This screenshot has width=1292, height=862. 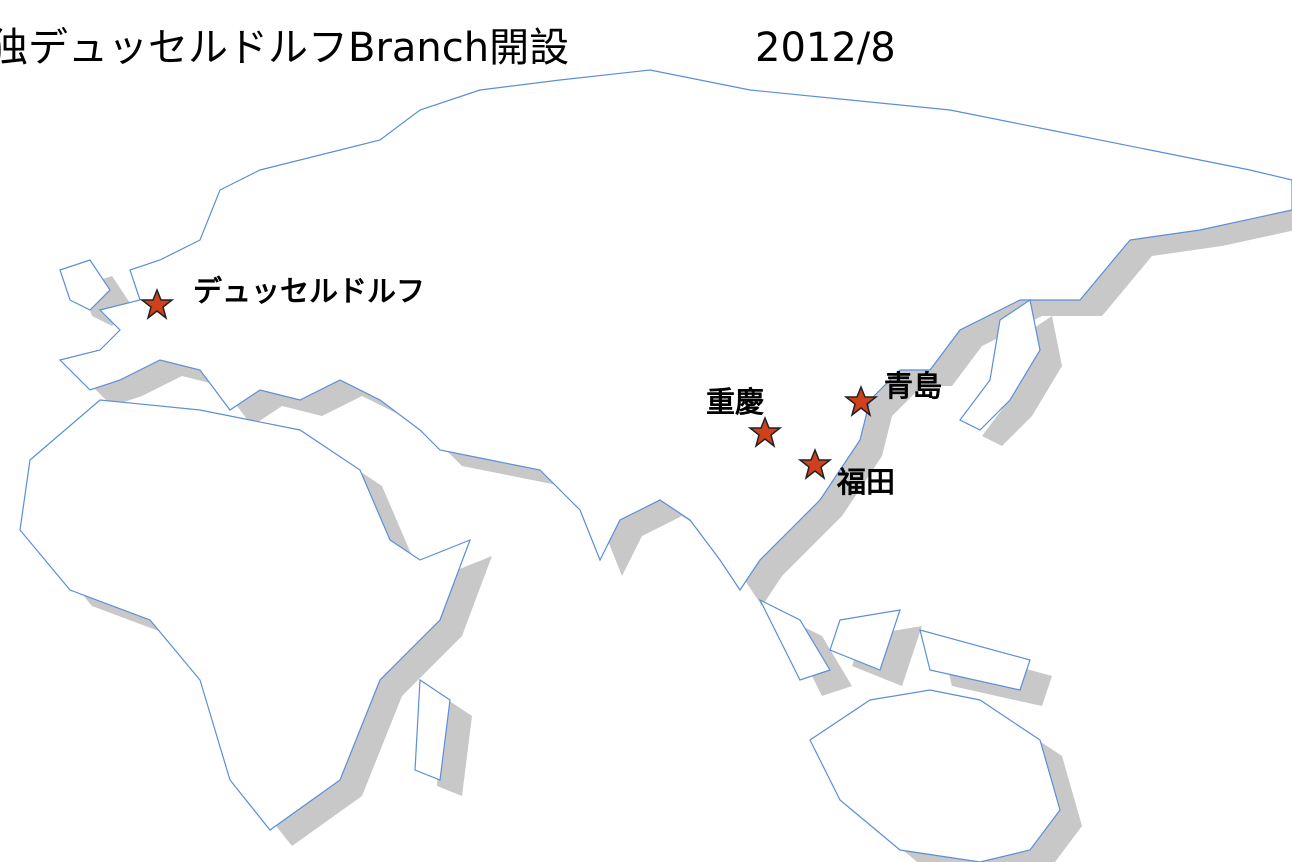 What do you see at coordinates (913, 386) in the screenshot?
I see `city-label: 青島` at bounding box center [913, 386].